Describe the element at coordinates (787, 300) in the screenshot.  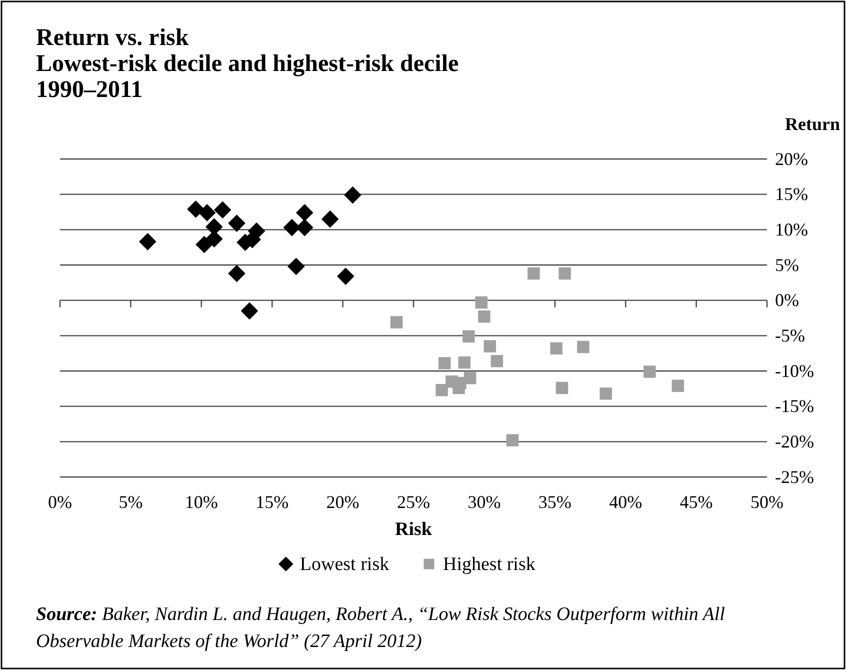
I see `y-tick-label: 0%` at that location.